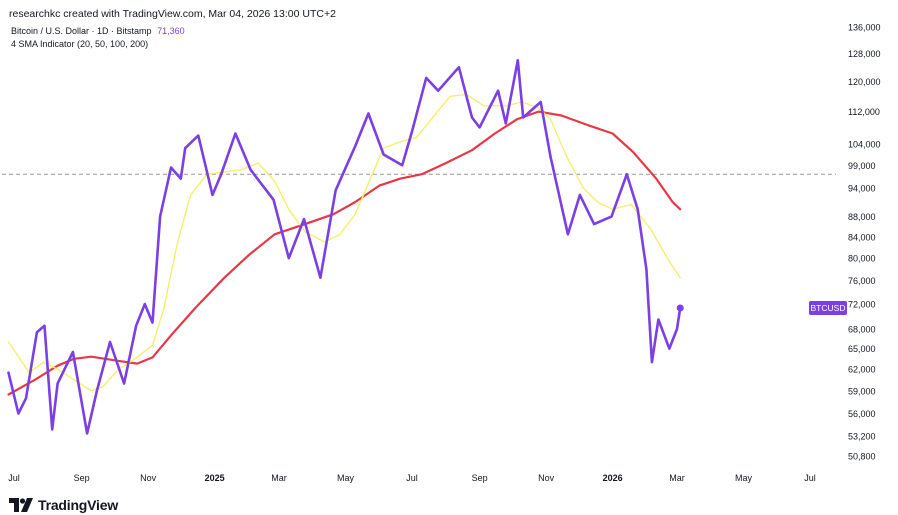 The image size is (898, 515). Describe the element at coordinates (864, 112) in the screenshot. I see `y-tick-label: 112,000` at that location.